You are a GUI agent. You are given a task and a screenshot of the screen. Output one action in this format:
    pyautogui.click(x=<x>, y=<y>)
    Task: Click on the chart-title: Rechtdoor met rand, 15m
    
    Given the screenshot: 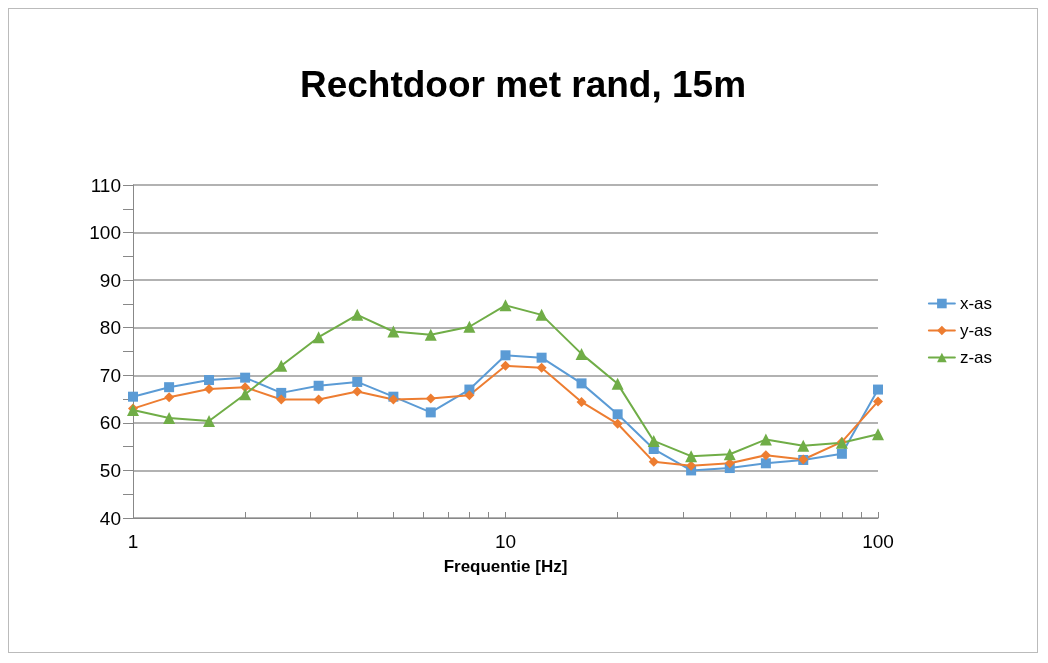 What is the action you would take?
    pyautogui.click(x=523, y=84)
    